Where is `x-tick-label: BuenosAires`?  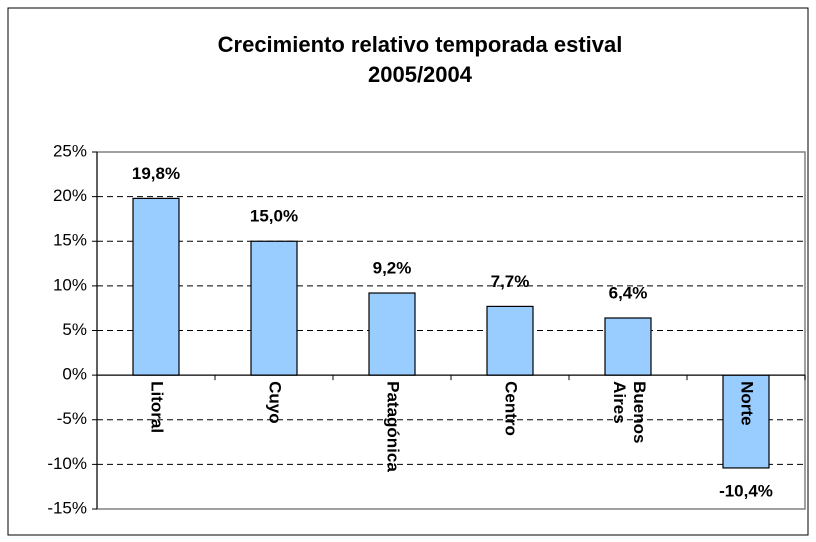 x-tick-label: BuenosAires is located at coordinates (629, 412).